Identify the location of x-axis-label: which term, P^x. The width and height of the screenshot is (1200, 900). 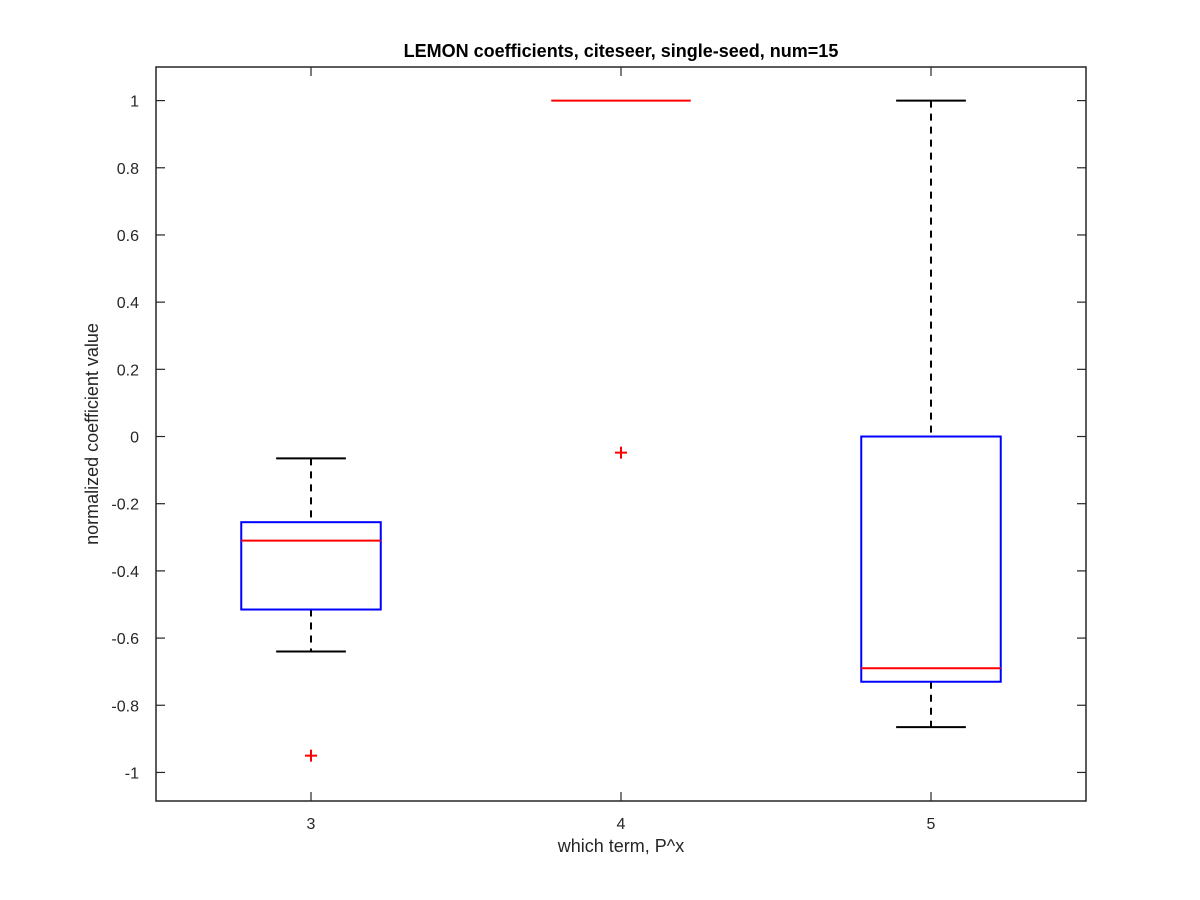
(620, 846).